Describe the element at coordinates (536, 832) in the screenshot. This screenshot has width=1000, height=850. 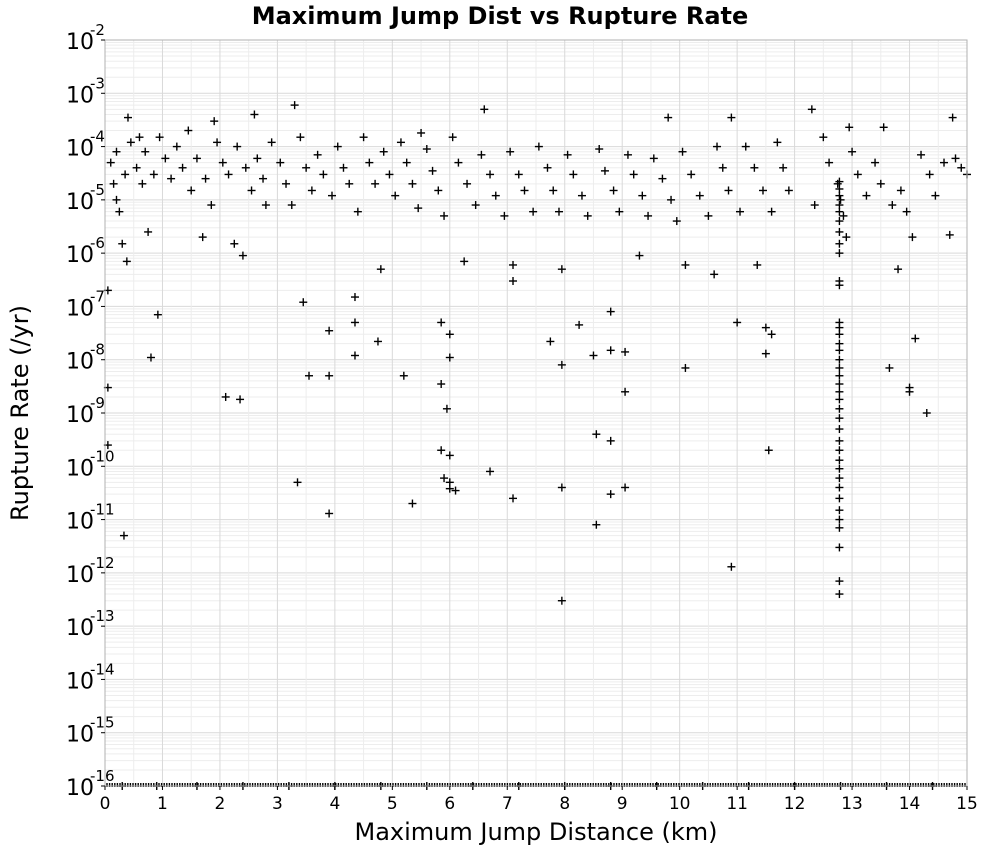
I see `x-axis-label: Maximum Jump Distance (km)` at that location.